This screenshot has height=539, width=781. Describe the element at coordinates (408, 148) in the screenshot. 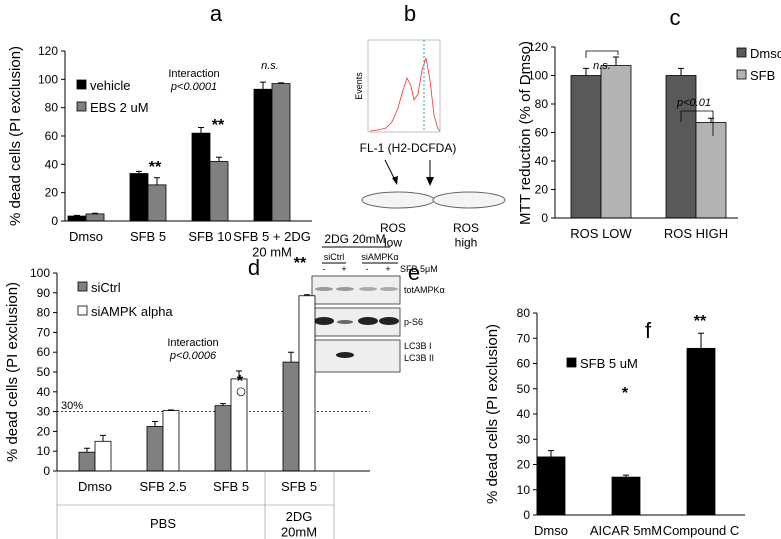

I see `flow-x-label: FL-1 (H2-DCFDA)` at that location.